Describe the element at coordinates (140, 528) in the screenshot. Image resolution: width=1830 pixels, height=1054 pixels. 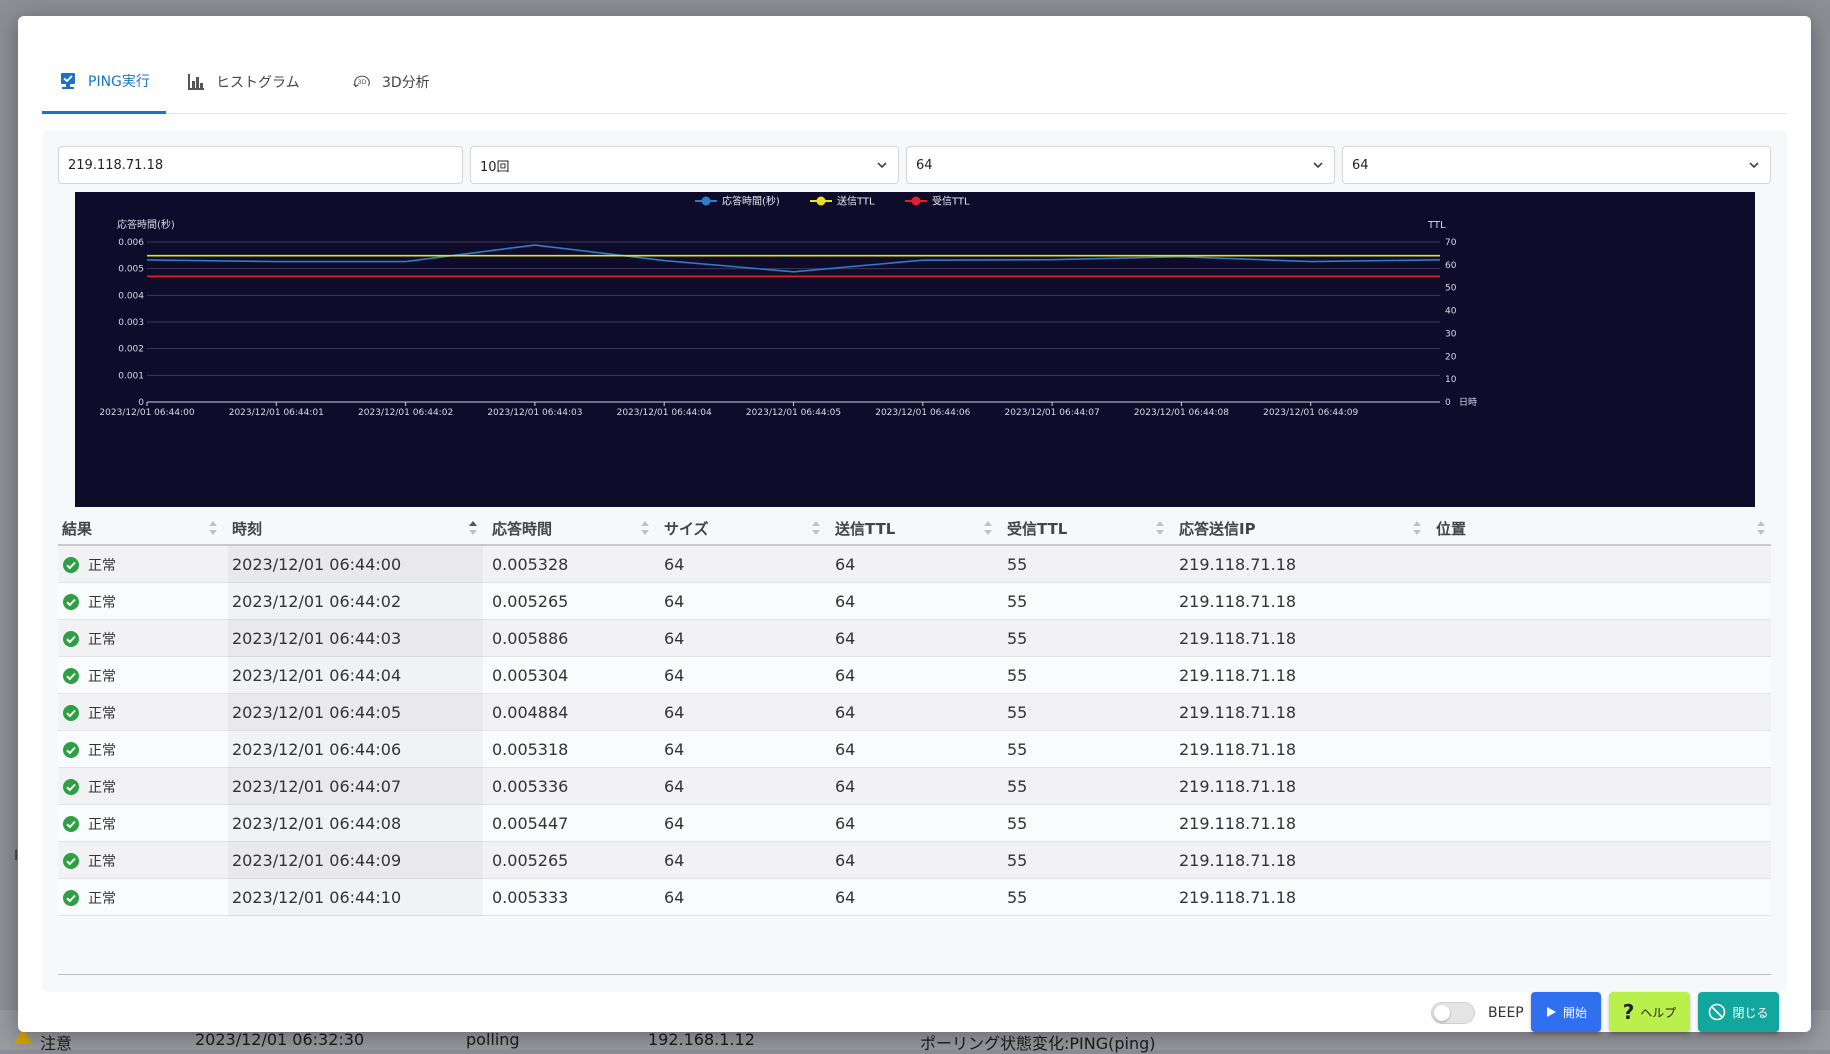
I see `column-header: 結果` at that location.